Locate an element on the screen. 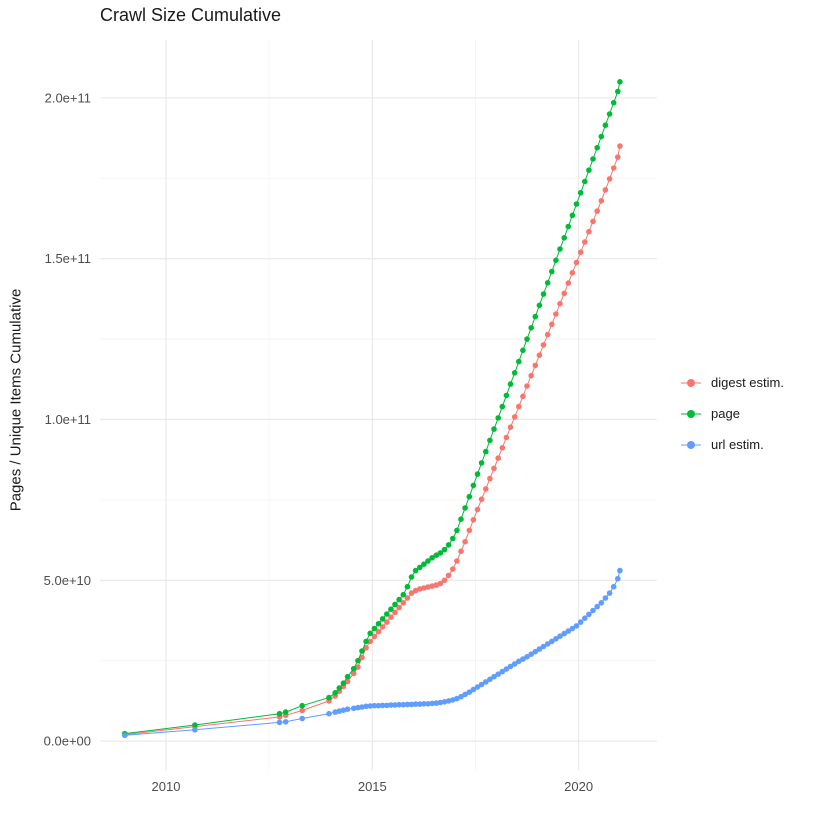  series-url-estim is located at coordinates (372, 653).